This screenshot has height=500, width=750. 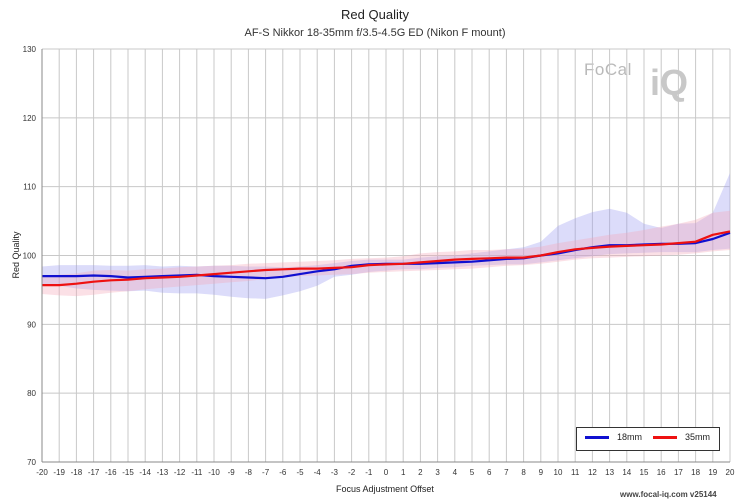 I want to click on x-tick-label: -19, so click(x=59, y=472).